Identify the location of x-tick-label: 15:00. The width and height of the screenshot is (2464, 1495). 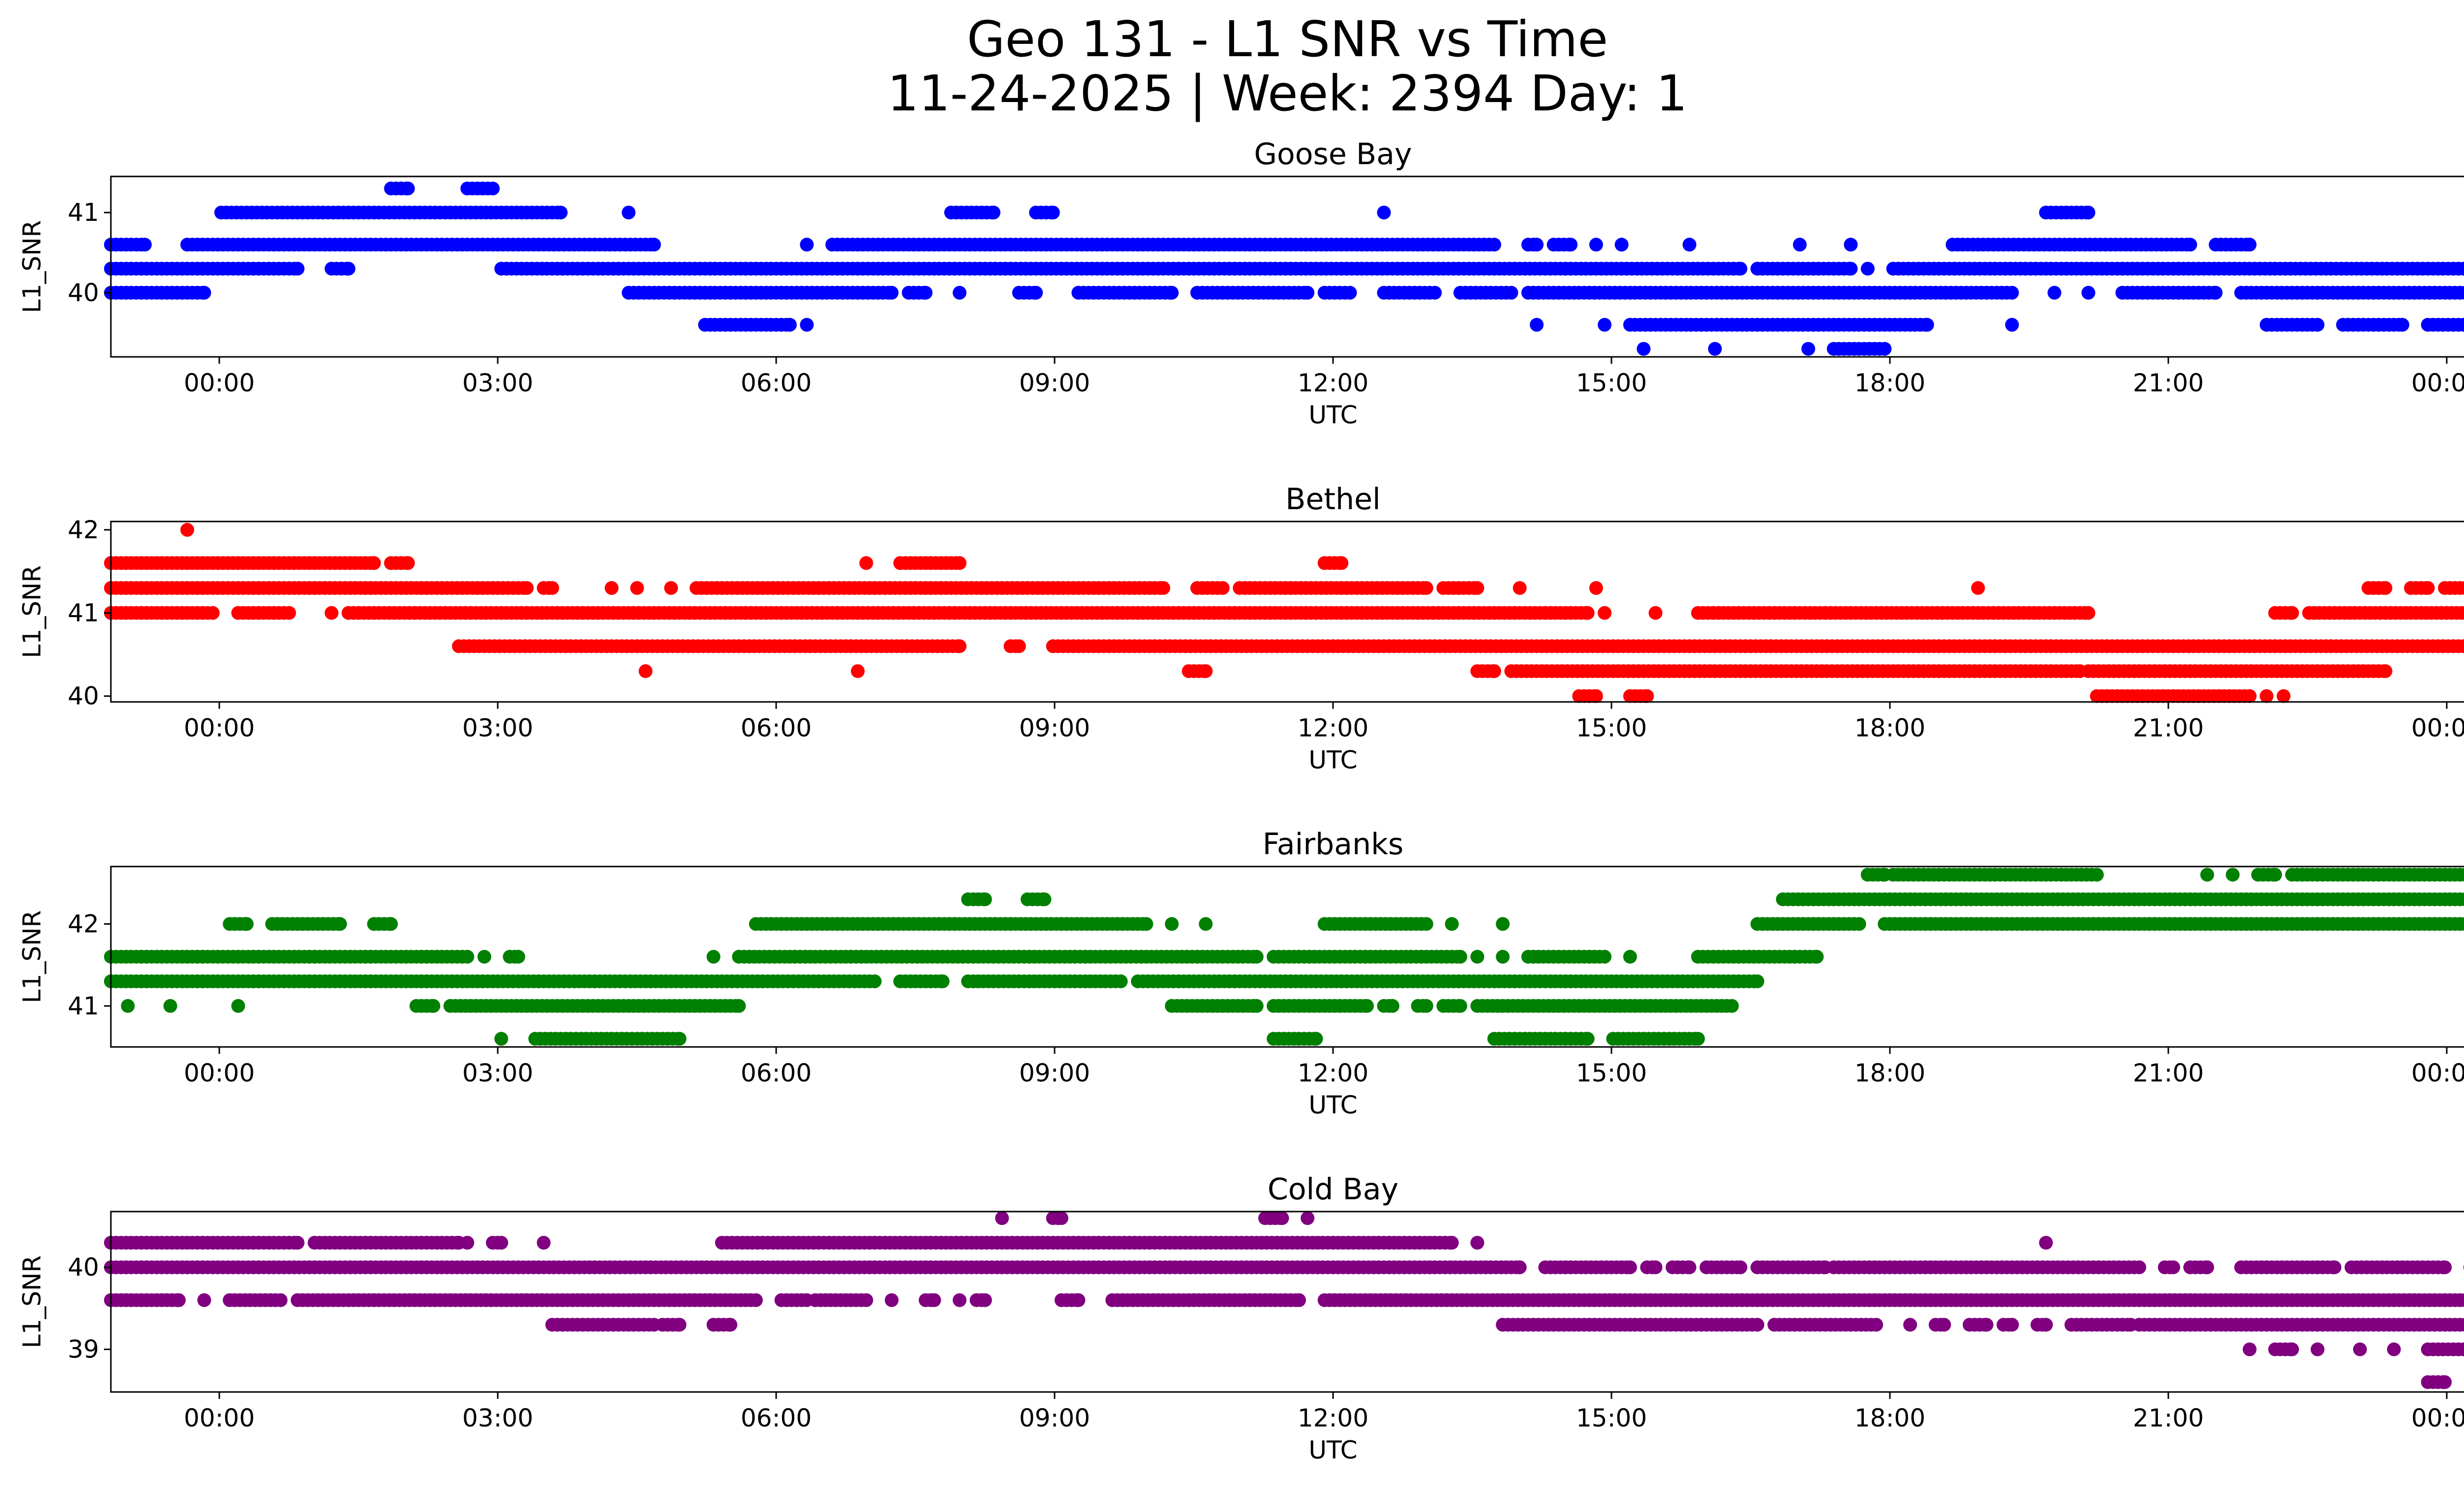
(1611, 728).